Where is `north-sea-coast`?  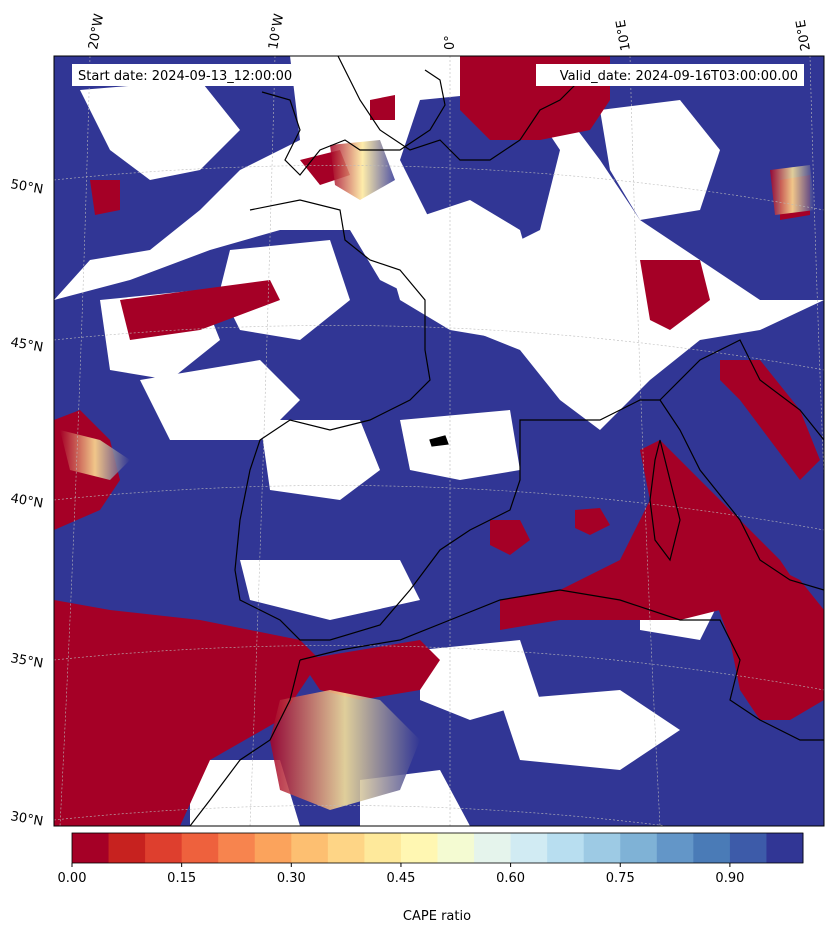 north-sea-coast is located at coordinates (459, 108).